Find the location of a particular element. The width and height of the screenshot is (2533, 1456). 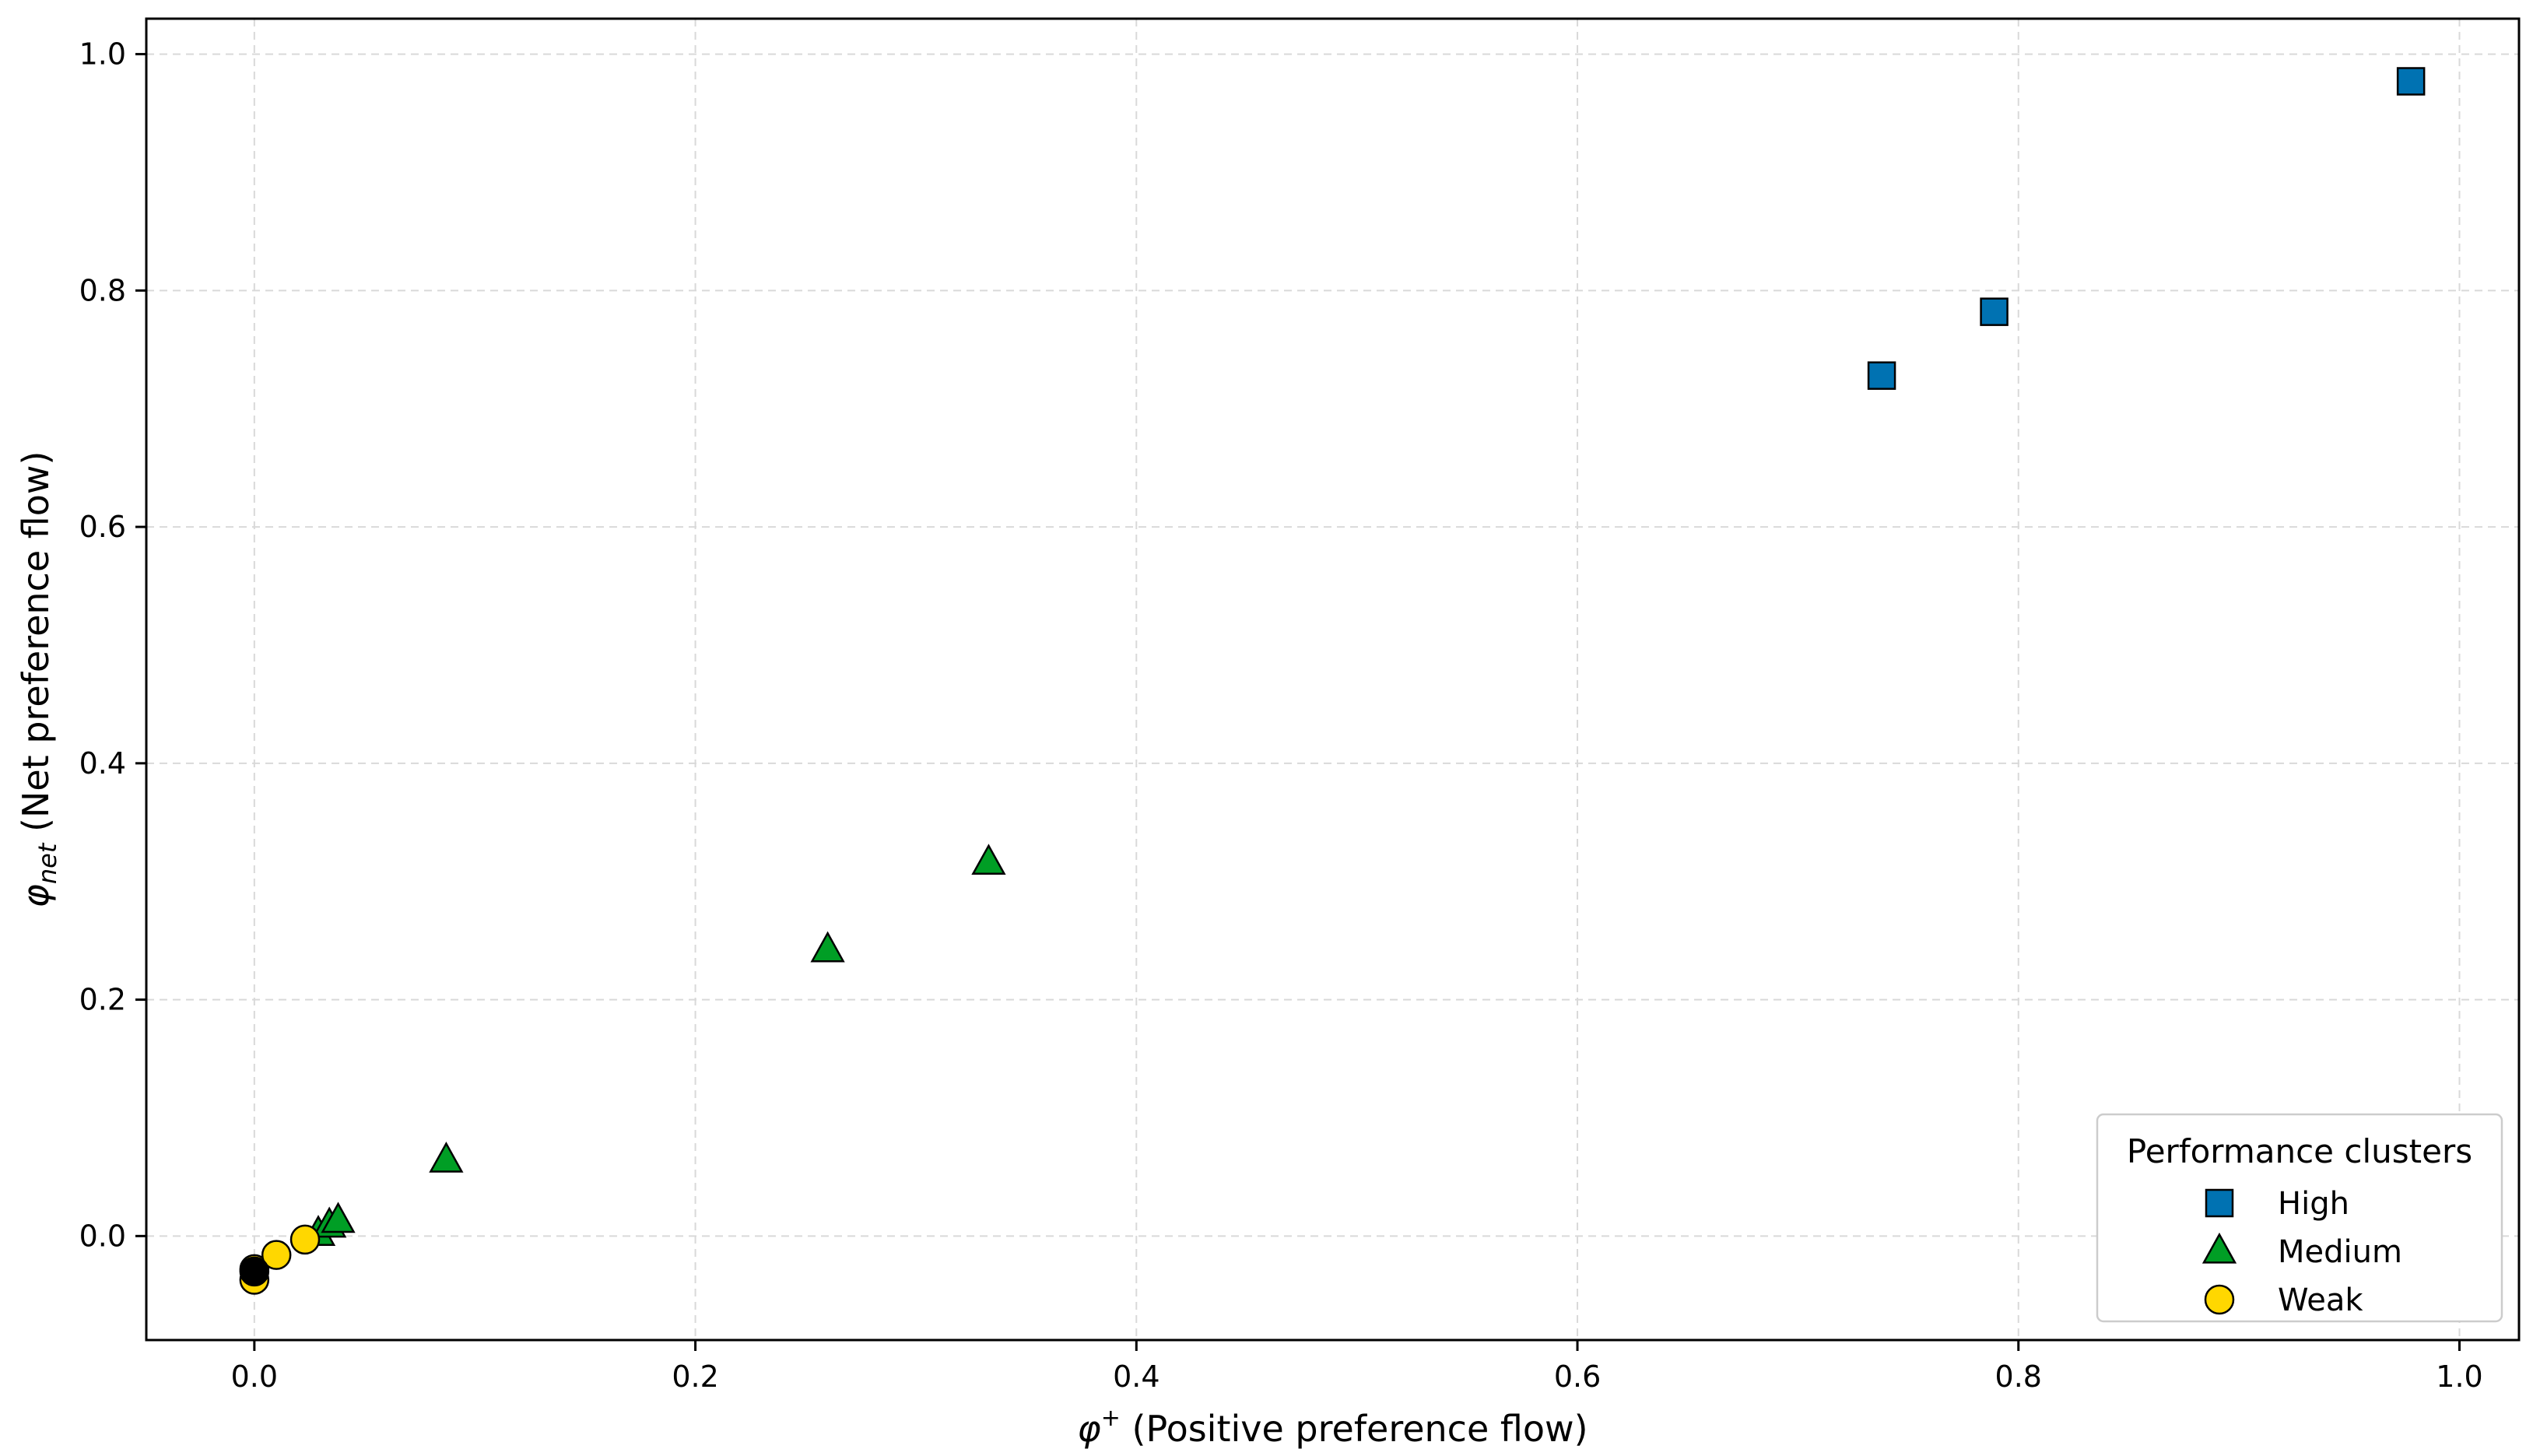

other-point is located at coordinates (254, 1272).